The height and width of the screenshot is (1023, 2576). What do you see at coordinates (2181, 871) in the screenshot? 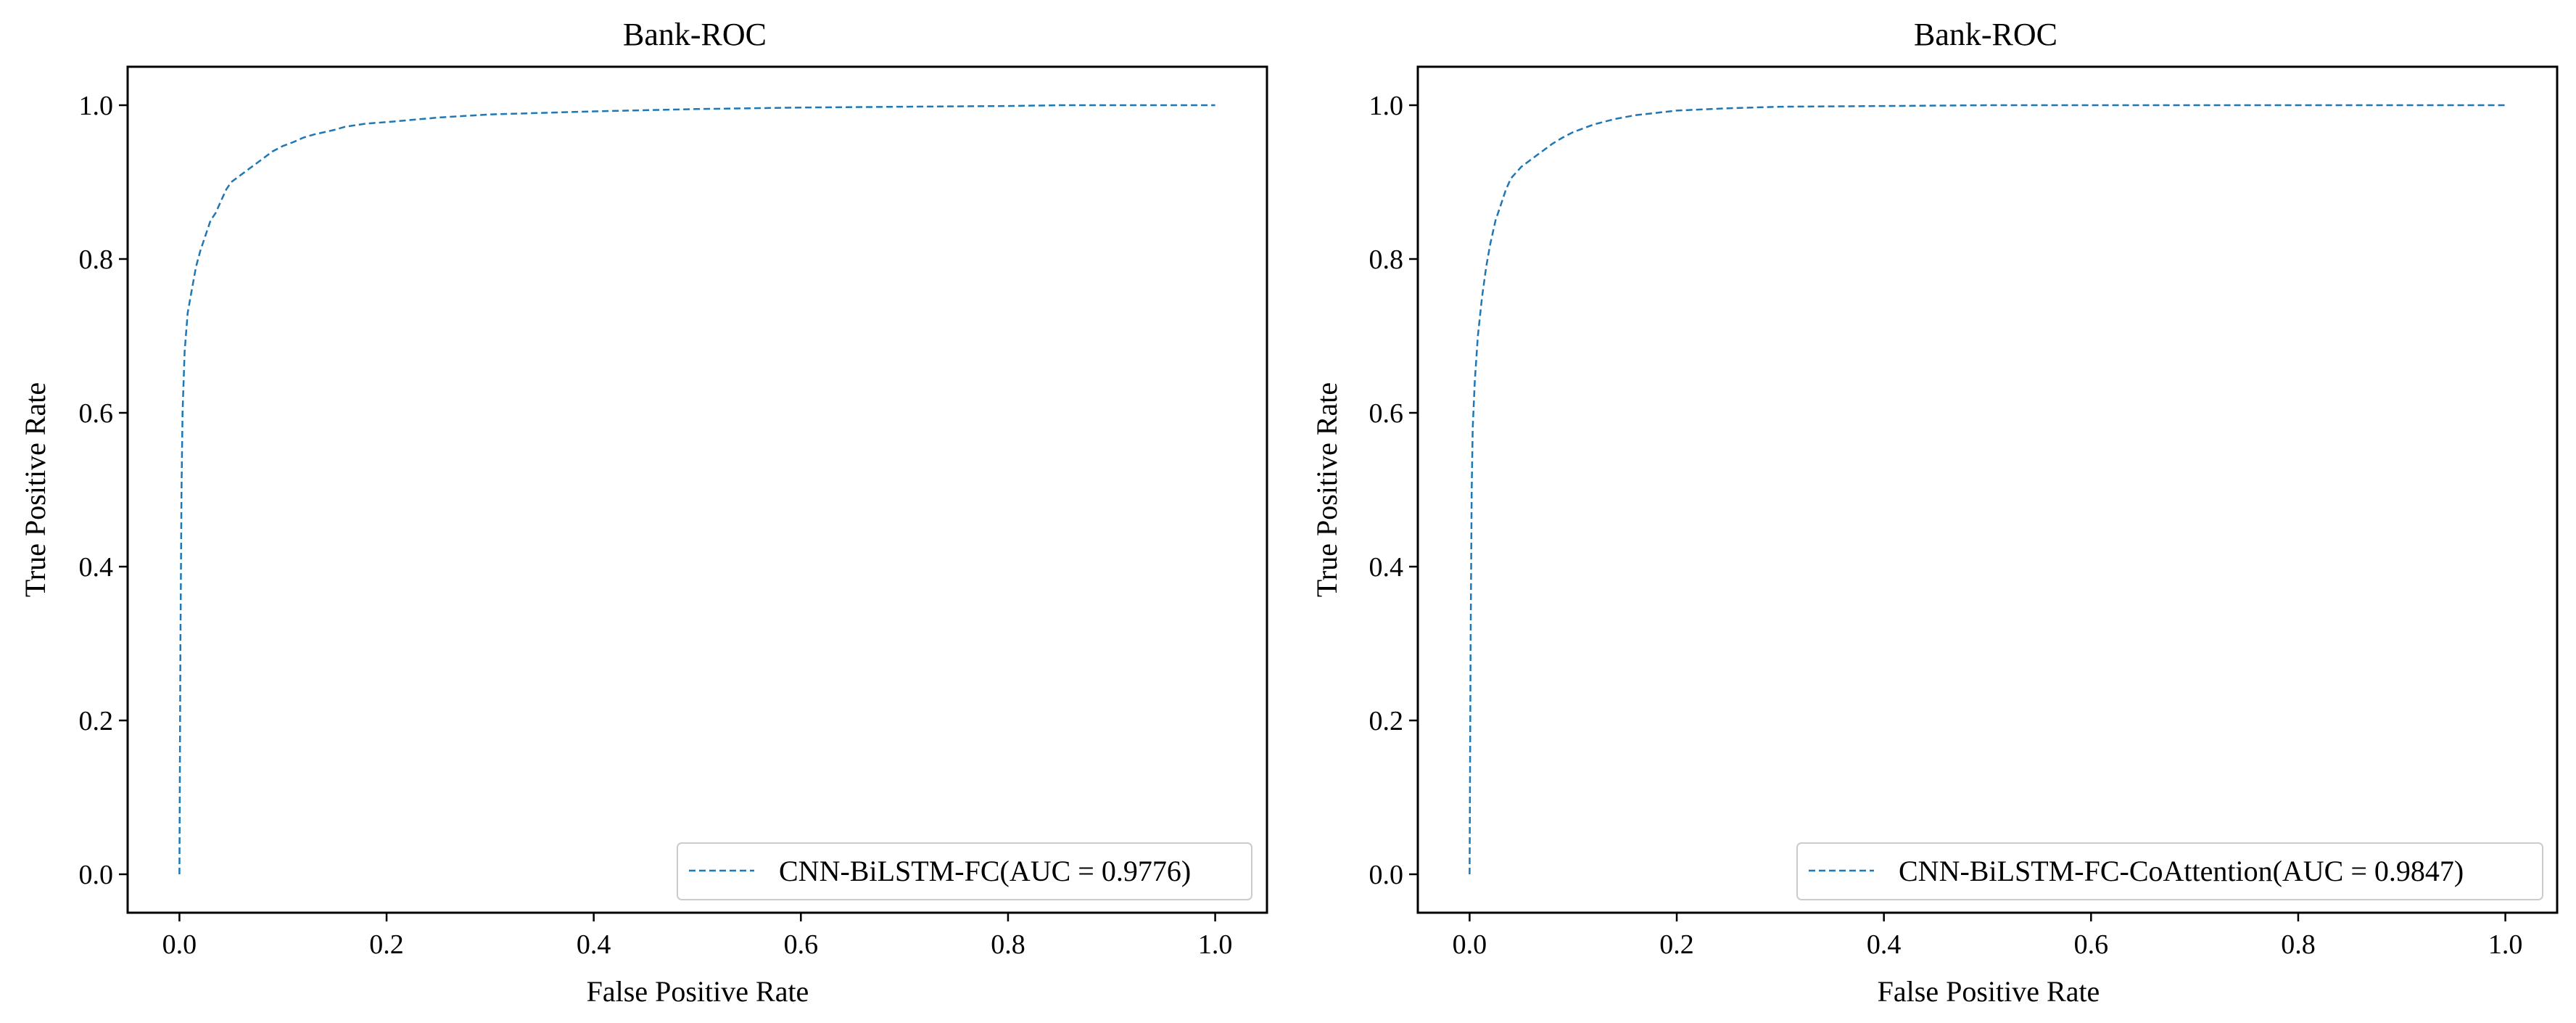
I see `legend-label: CNN-BiLSTM-FC-CoAttention(AUC = 0.9847)` at bounding box center [2181, 871].